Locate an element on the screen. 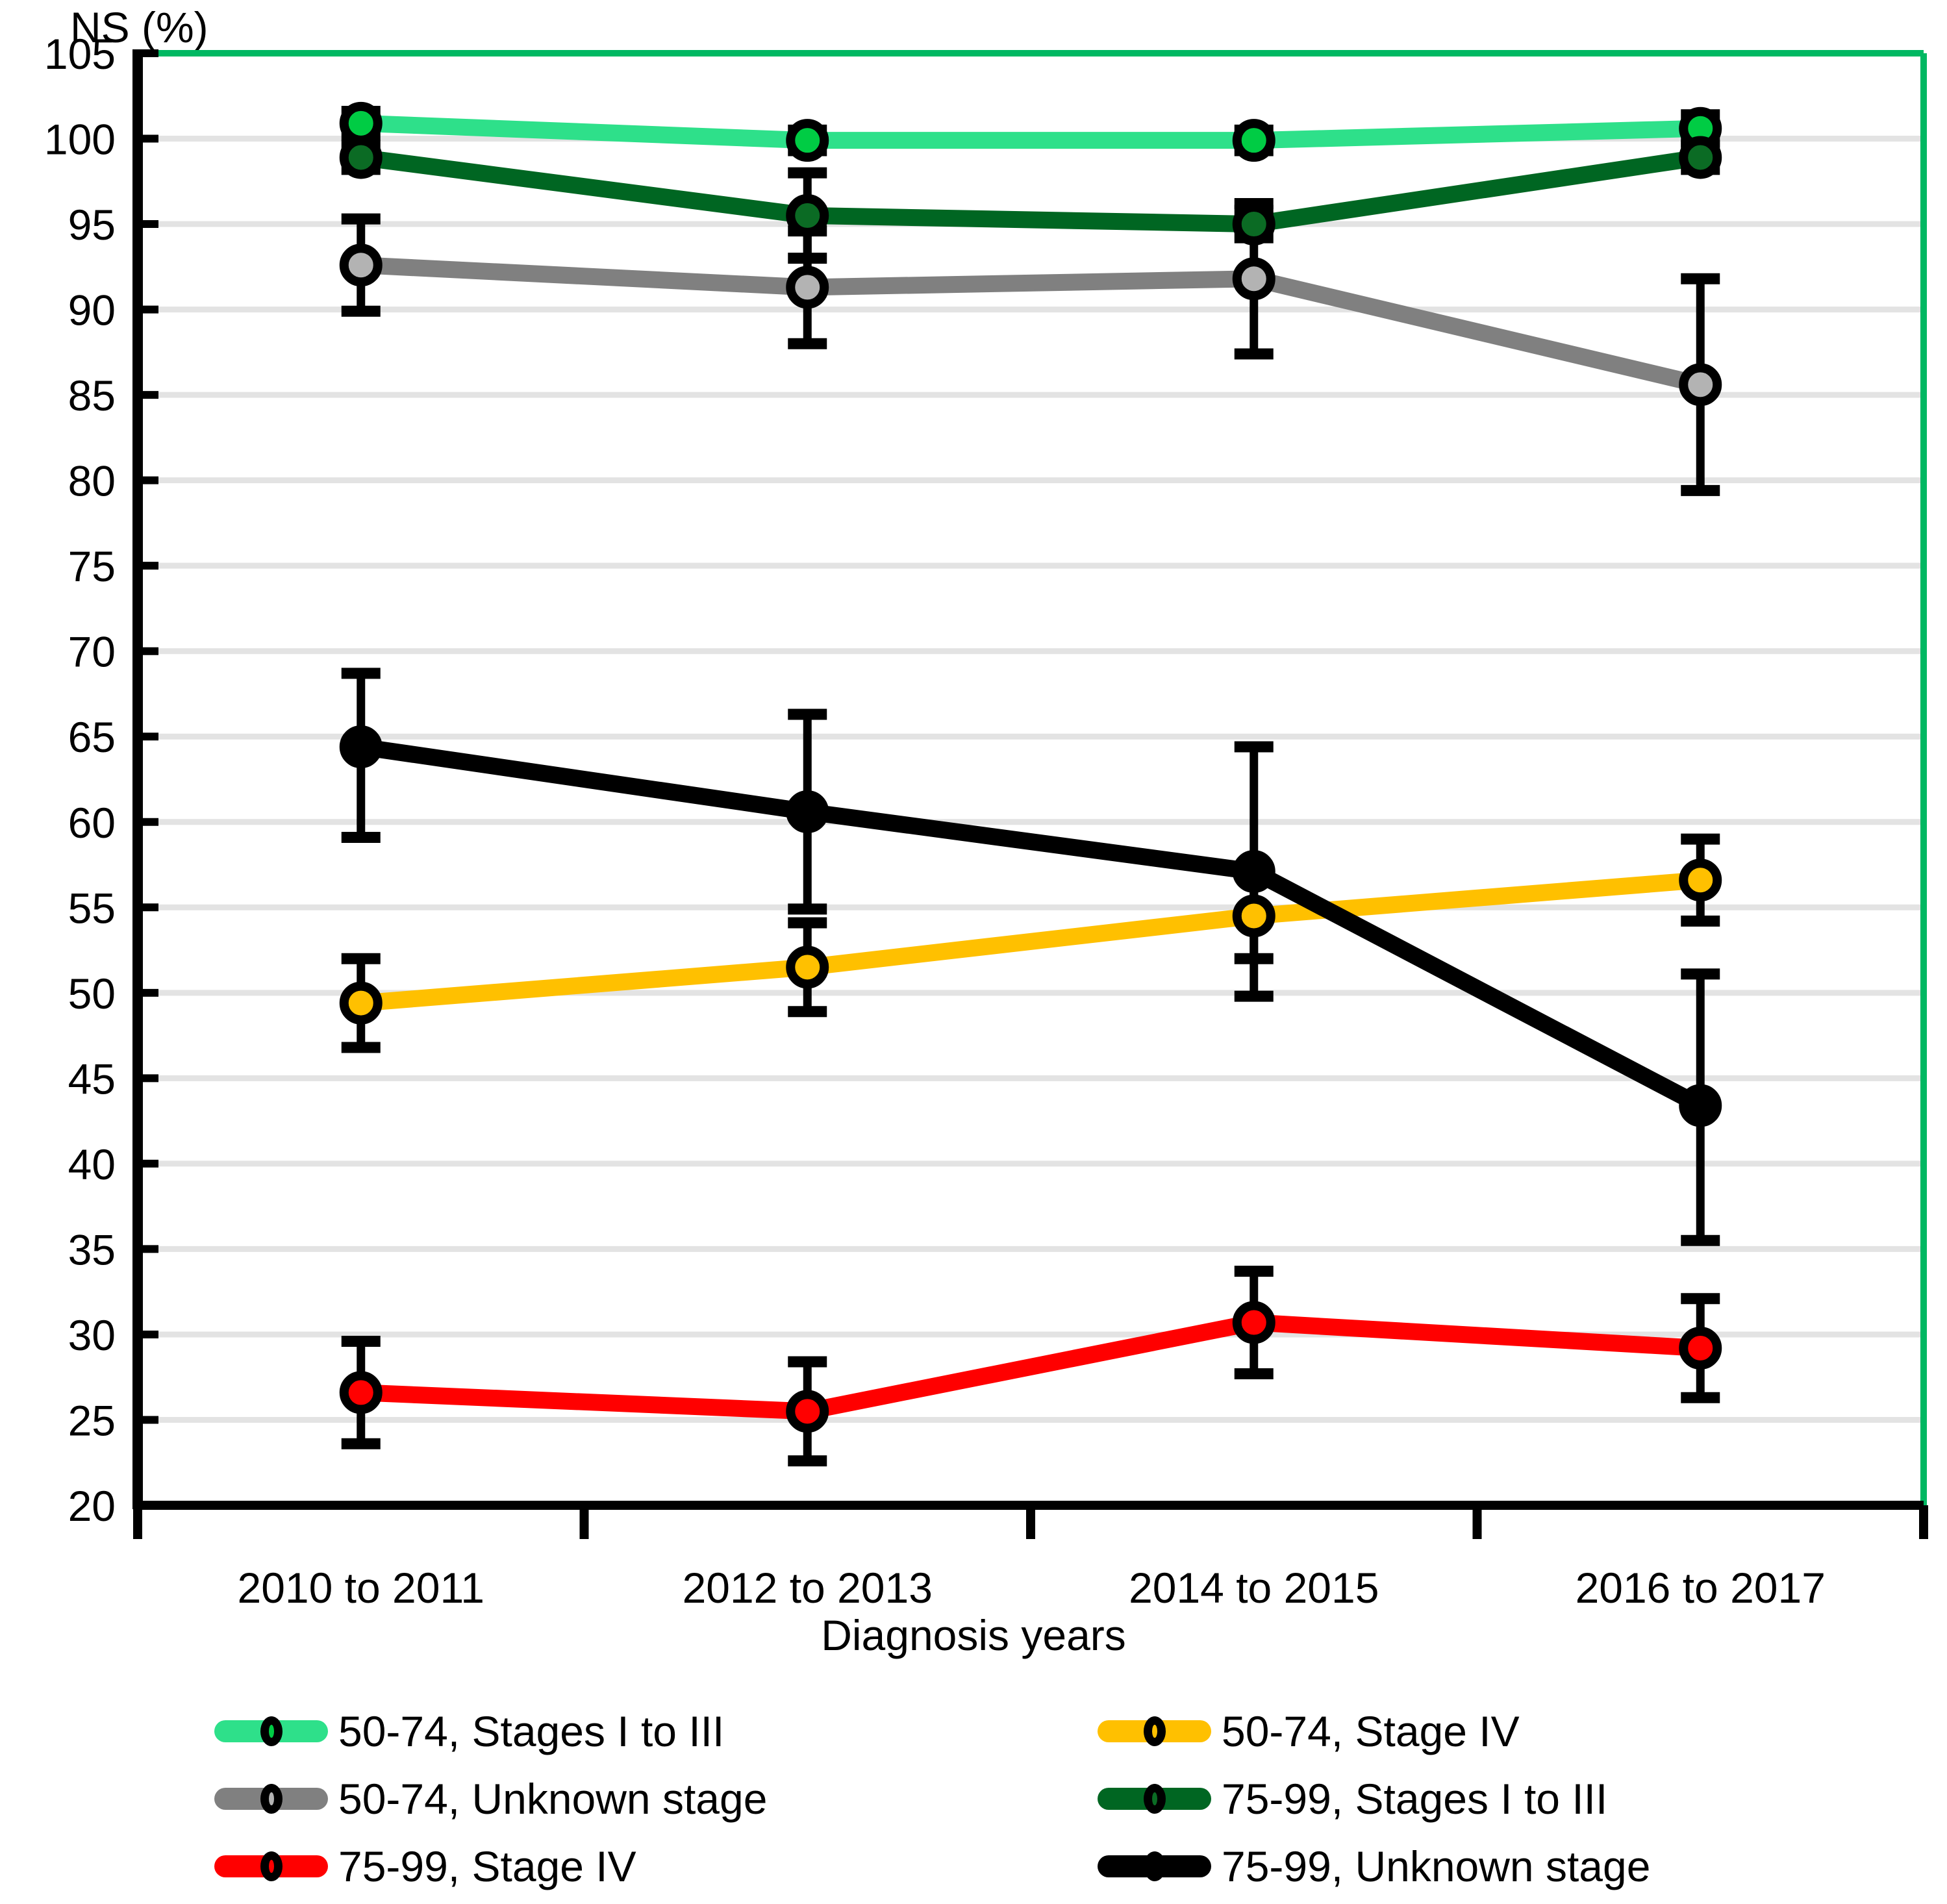 This screenshot has width=1947, height=1904. x-axis-tick-label: 2010 to 2011 is located at coordinates (361, 1587).